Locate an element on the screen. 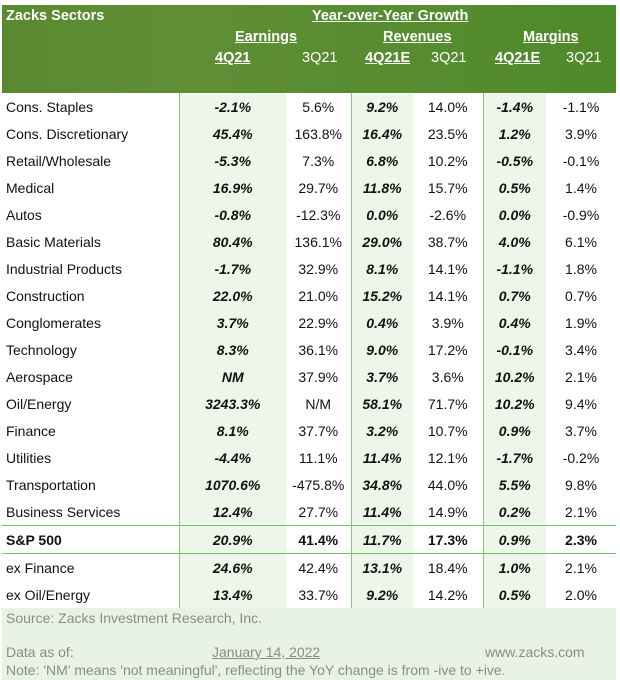 The image size is (620, 680). sector-name: Basic Materials is located at coordinates (53, 241).